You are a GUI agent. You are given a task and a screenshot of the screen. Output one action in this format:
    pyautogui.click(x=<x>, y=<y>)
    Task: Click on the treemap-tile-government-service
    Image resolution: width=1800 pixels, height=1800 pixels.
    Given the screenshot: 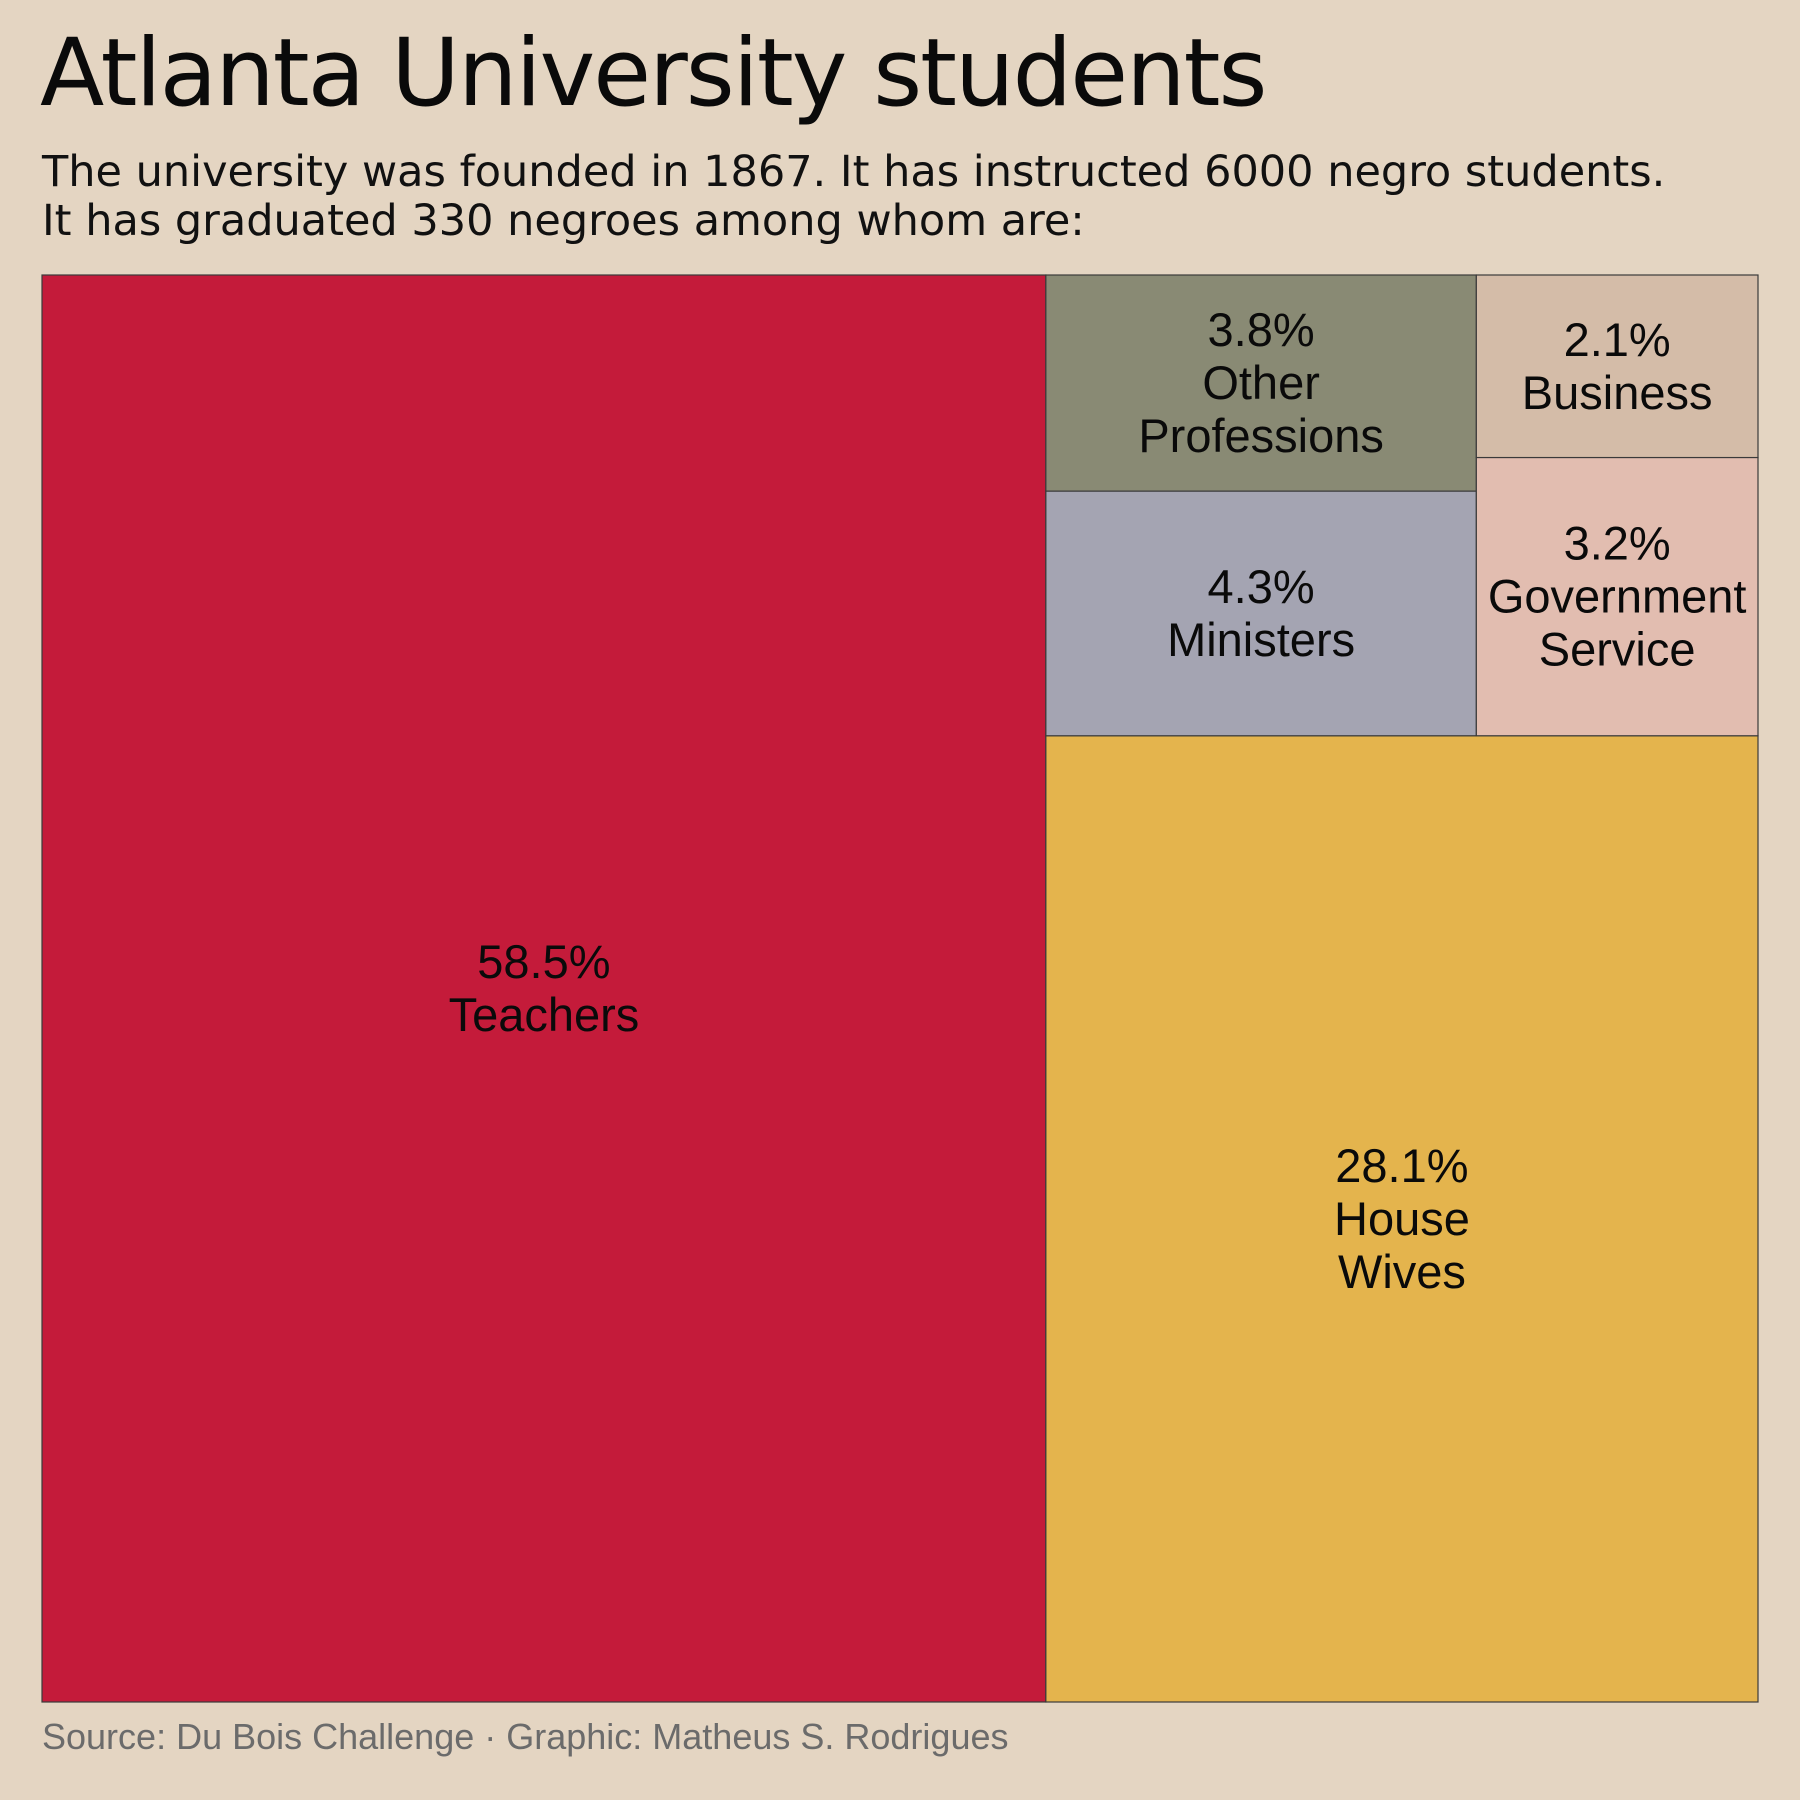 What is the action you would take?
    pyautogui.click(x=1617, y=596)
    